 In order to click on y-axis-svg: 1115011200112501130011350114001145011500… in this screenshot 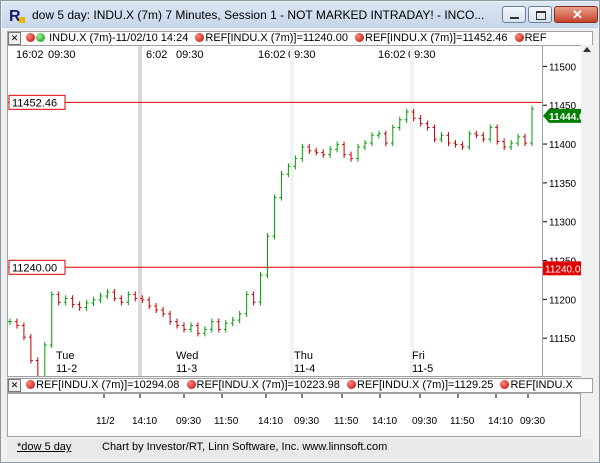, I will do `click(567, 203)`.